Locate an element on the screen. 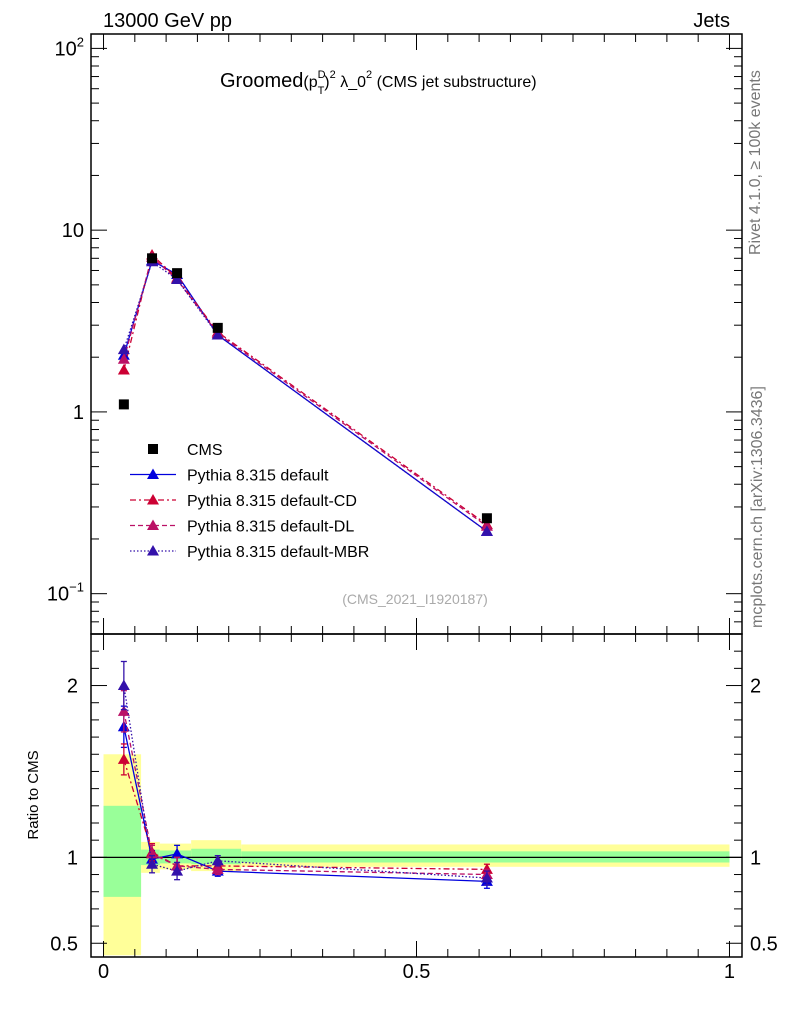 Image resolution: width=786 pixels, height=1029 pixels. mcplots-label: mcplots.cern.ch [arXiv:1306.3436] is located at coordinates (757, 507).